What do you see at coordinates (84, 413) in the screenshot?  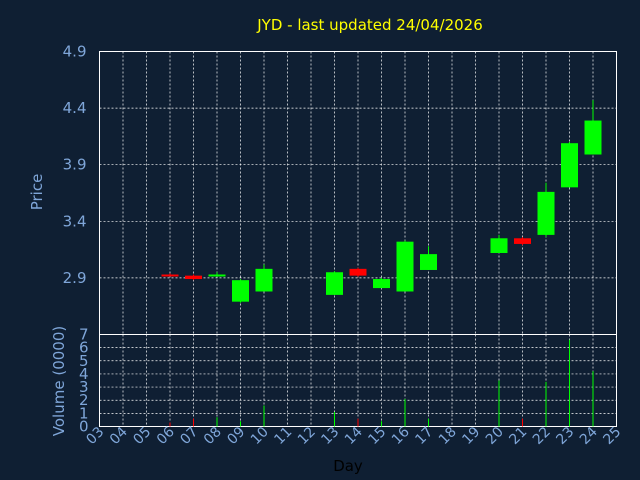 I see `volume-tick-label: 1` at bounding box center [84, 413].